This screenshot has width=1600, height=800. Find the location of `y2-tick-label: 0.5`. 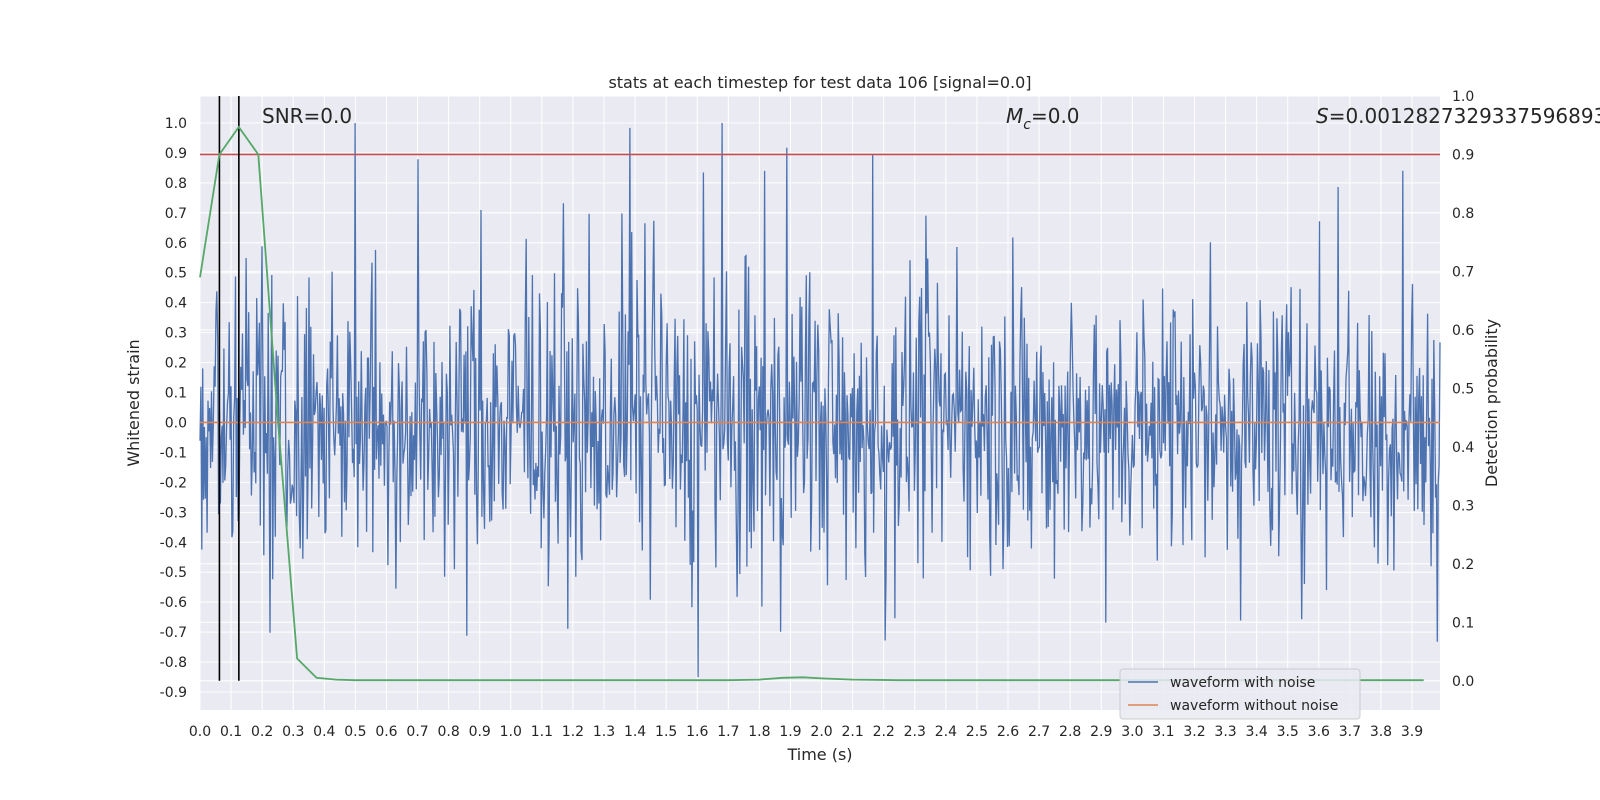

y2-tick-label: 0.5 is located at coordinates (1463, 389).